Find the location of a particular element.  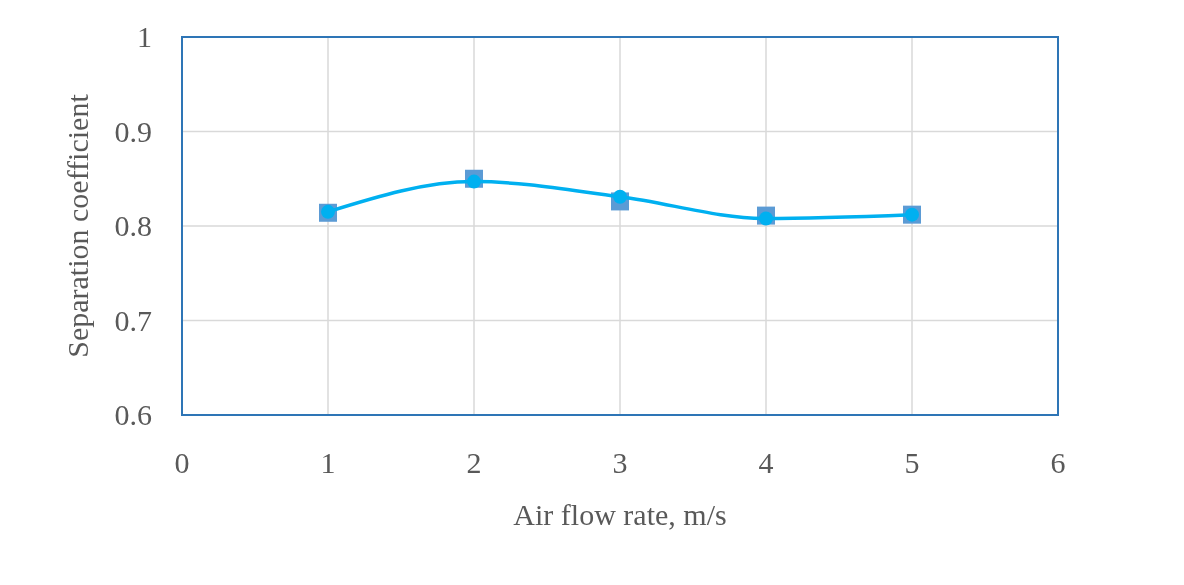

y-tick-label: 0.8 is located at coordinates (133, 225).